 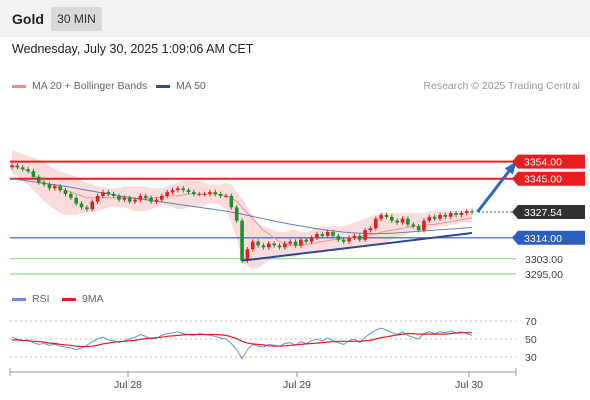 I want to click on header-bar: Gold 30 MIN, so click(x=295, y=18).